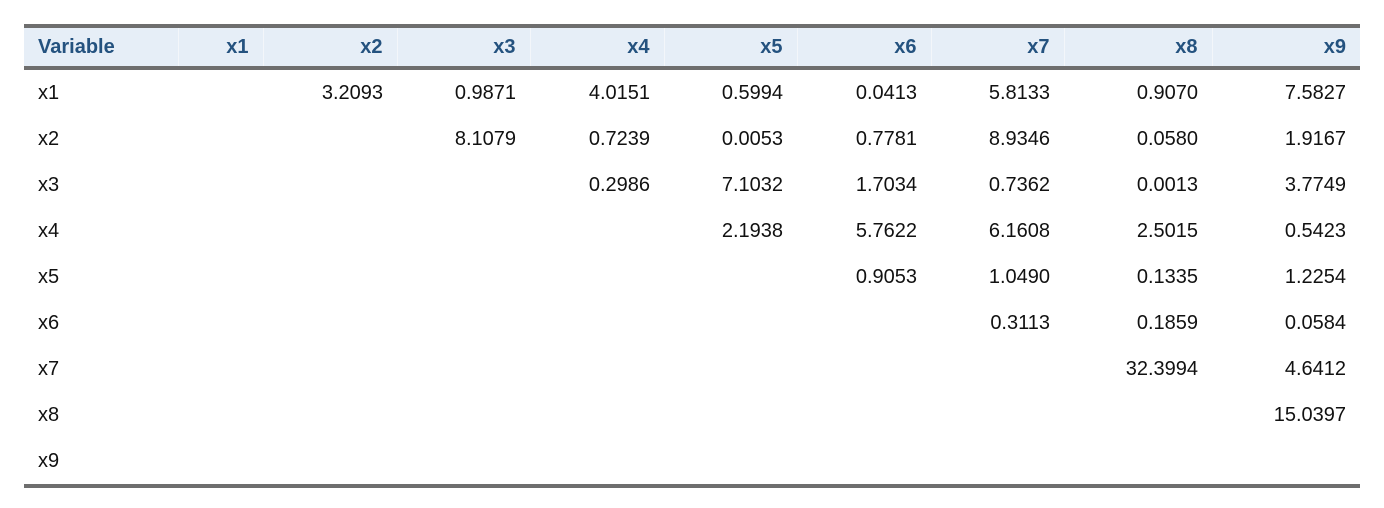 The image size is (1384, 508). I want to click on cell: 0.0413, so click(886, 92).